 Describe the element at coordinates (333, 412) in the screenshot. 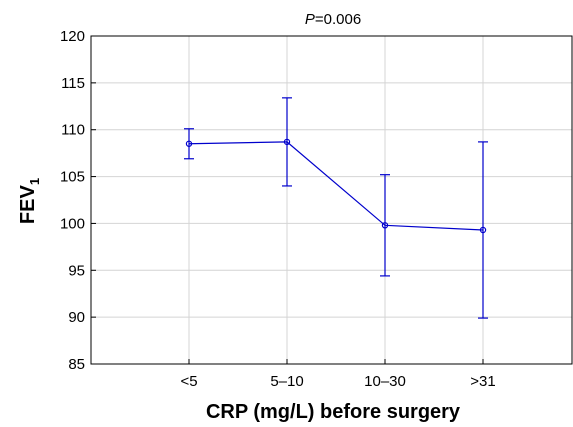

I see `x-axis-title: CRP (mg/L) before surgery` at that location.